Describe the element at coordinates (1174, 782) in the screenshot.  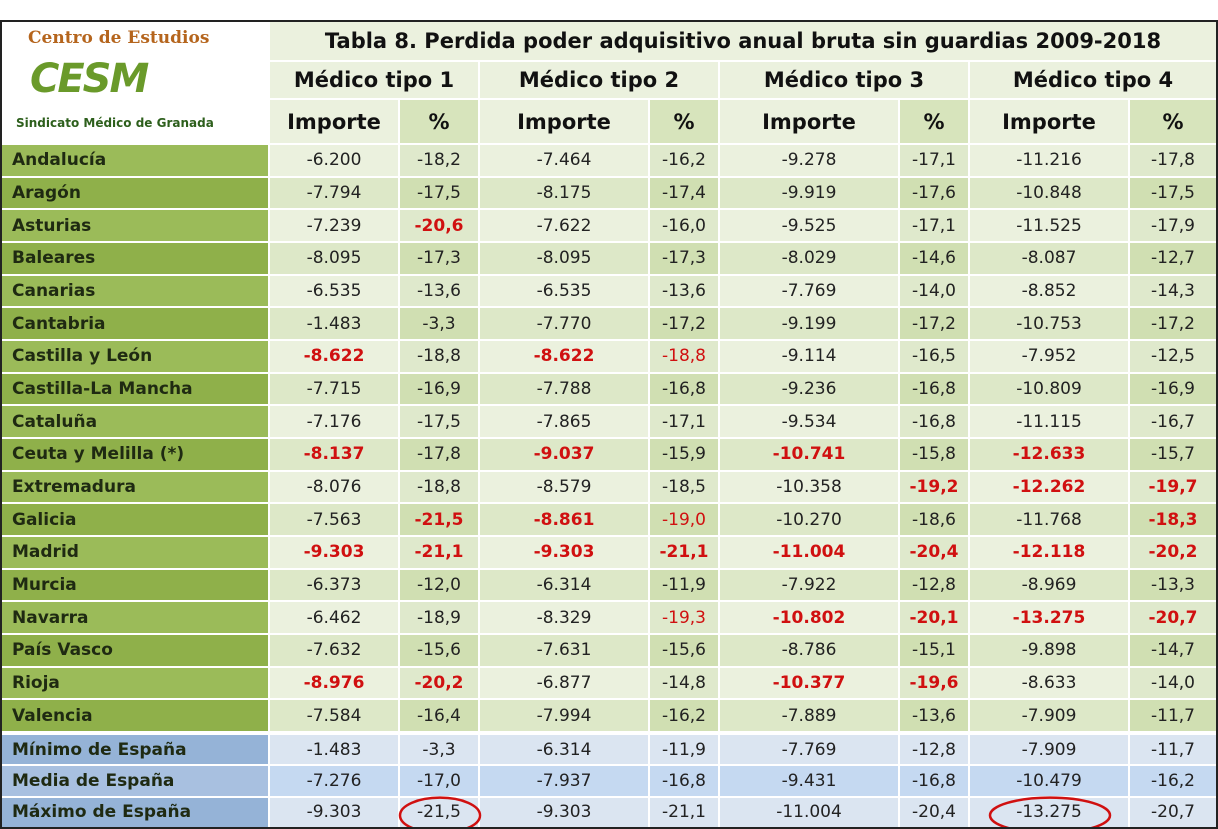
I see `summary-cell: -16,2` at that location.